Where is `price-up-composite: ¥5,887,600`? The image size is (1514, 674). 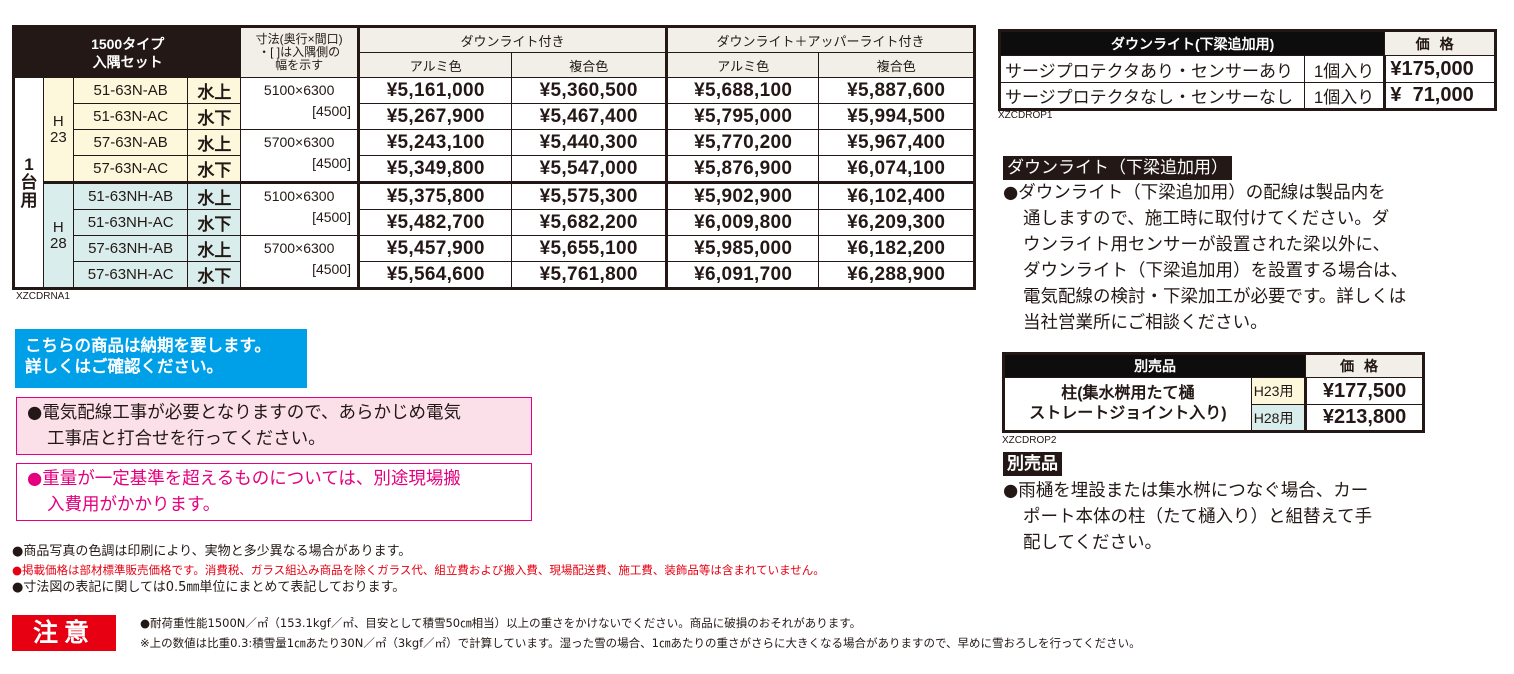
price-up-composite: ¥5,887,600 is located at coordinates (896, 90).